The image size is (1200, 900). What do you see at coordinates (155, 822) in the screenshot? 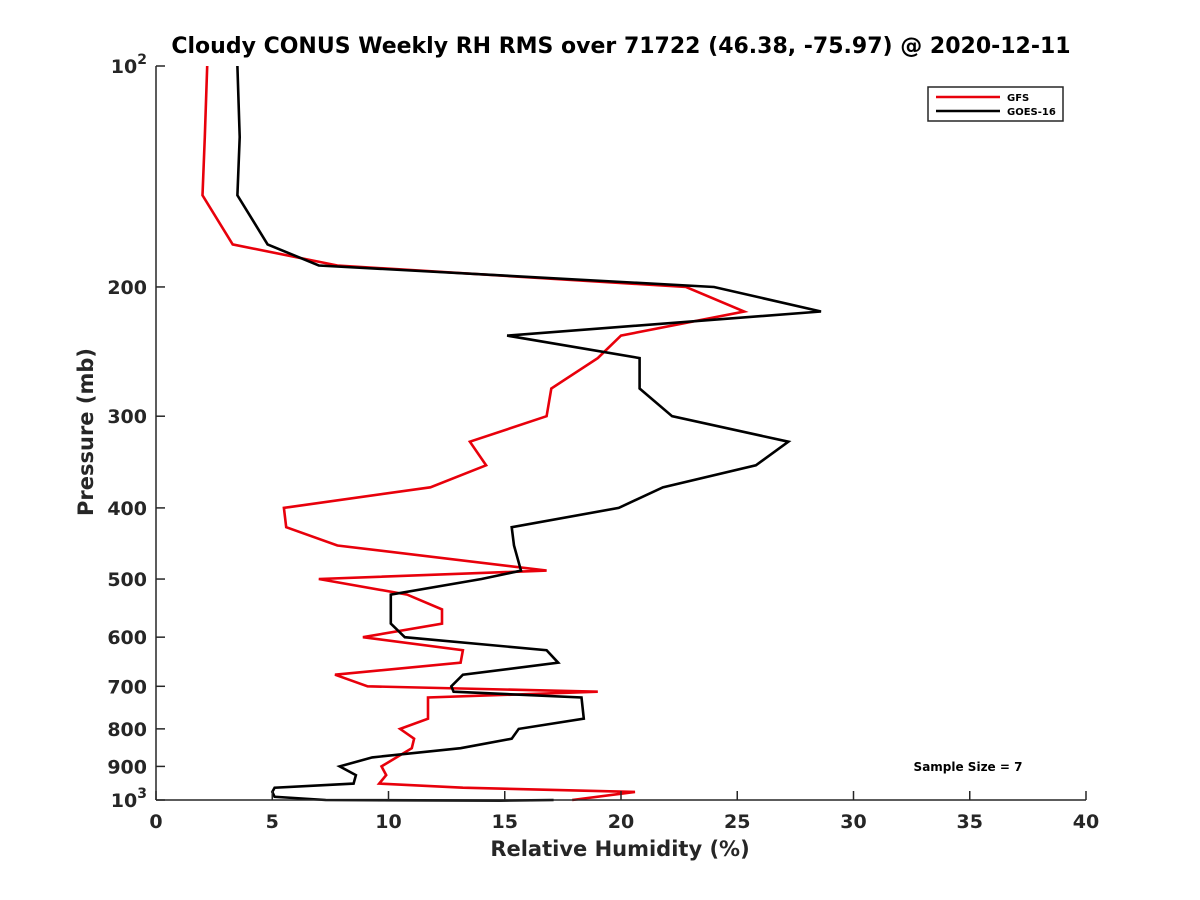
I see `x-tick-label: 0` at bounding box center [155, 822].